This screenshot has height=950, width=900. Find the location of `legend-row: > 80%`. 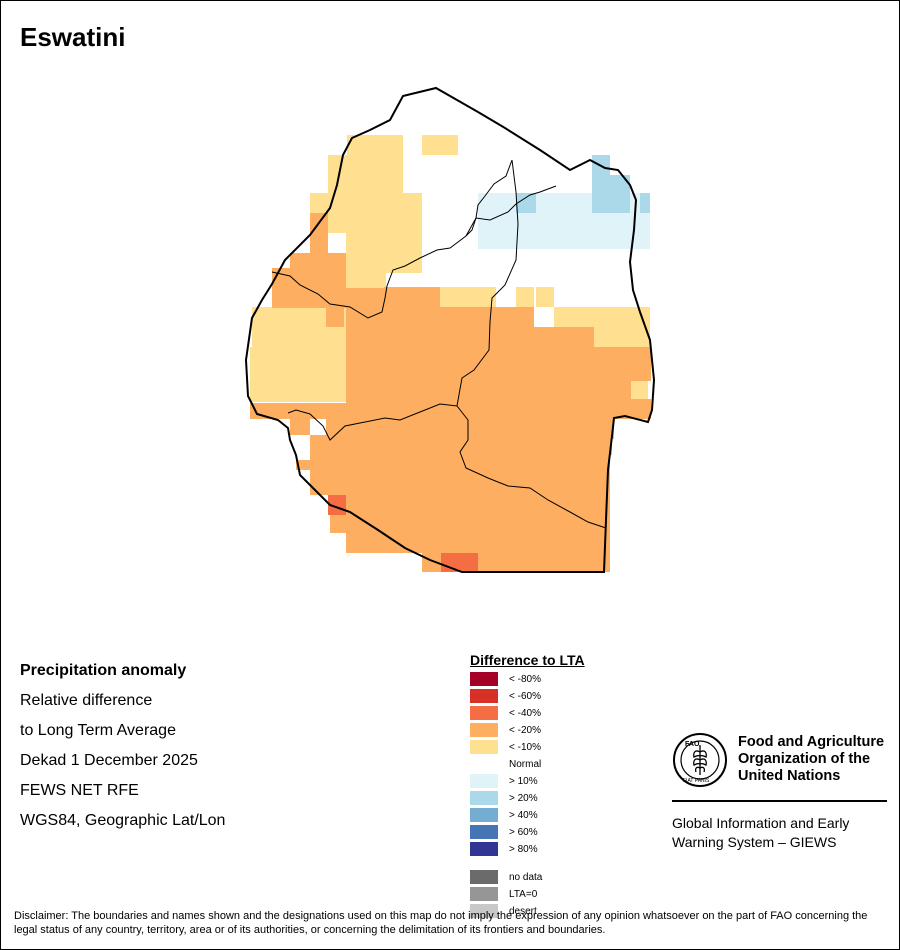

legend-row: > 80% is located at coordinates (504, 849).